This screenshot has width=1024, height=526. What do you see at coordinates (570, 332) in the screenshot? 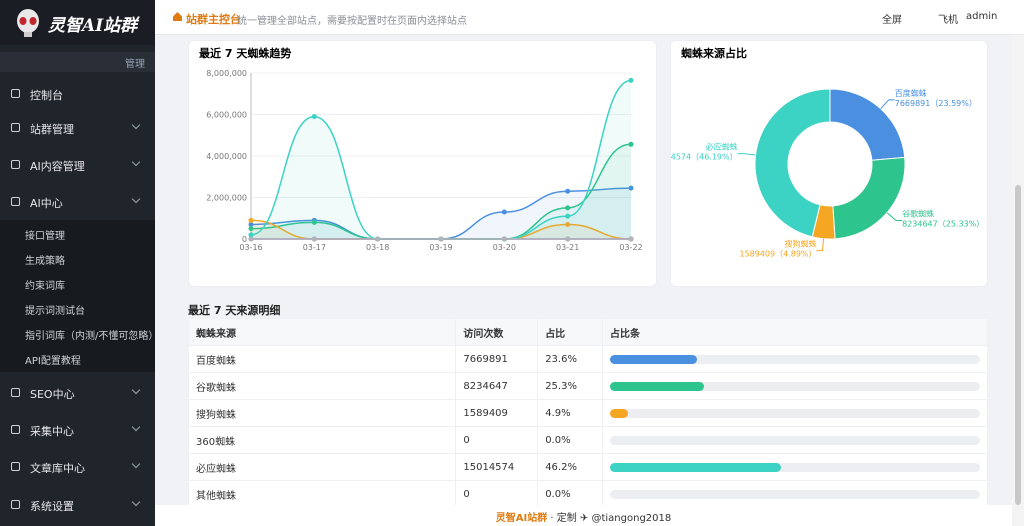
I see `column-header: 占比` at bounding box center [570, 332].